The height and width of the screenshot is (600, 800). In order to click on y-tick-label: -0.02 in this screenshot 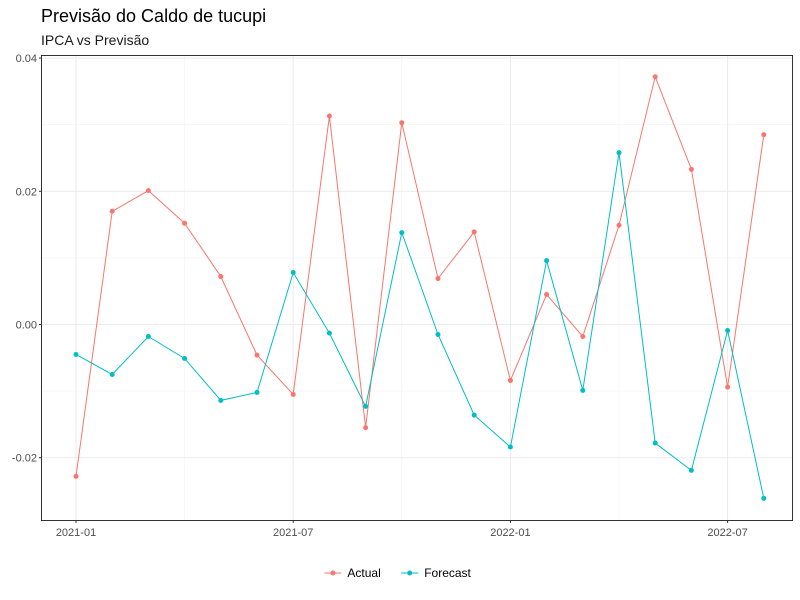, I will do `click(24, 459)`.